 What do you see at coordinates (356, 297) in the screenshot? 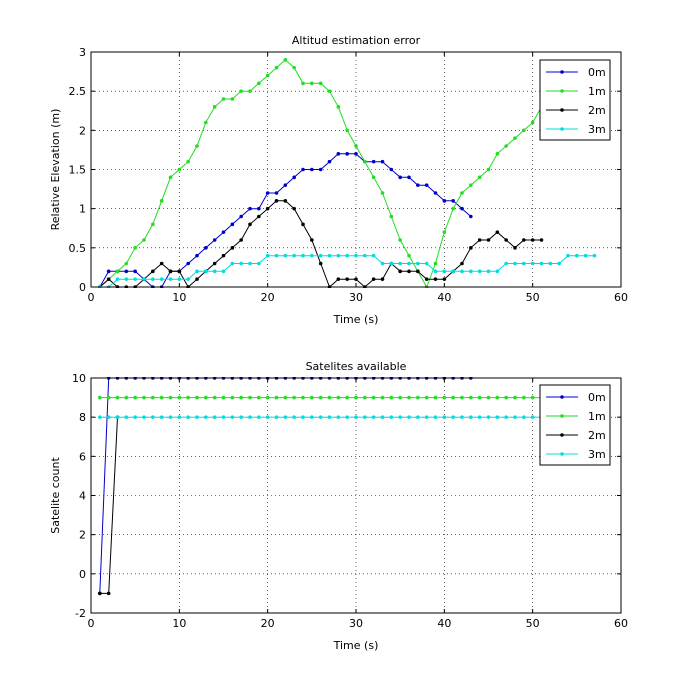
I see `x-tick-label: 30` at bounding box center [356, 297].